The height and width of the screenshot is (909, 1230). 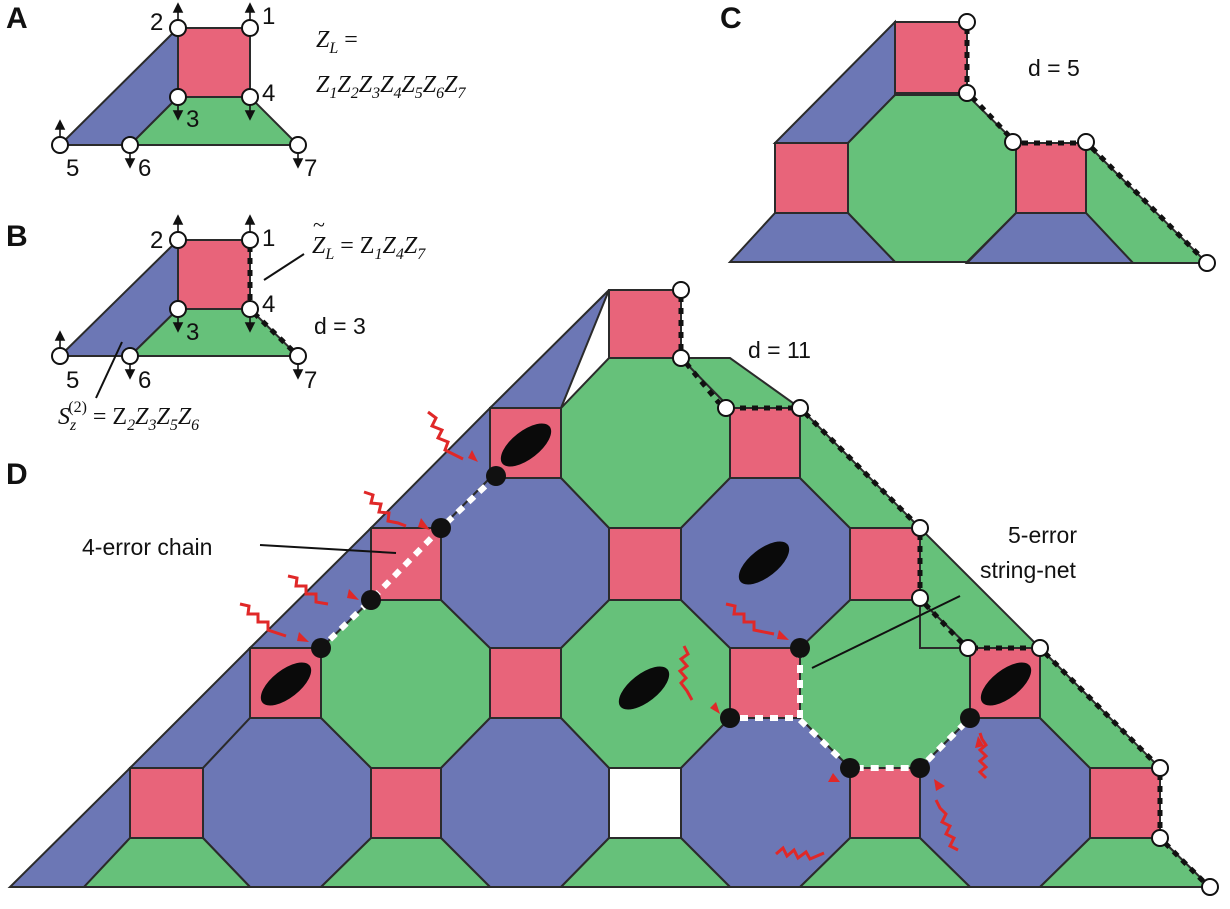 I want to click on panel-a: A 1 2 3 4 5 6 7 ZL = Z1Z2Z3Z4Z5Z6Z7, so click(x=236, y=92).